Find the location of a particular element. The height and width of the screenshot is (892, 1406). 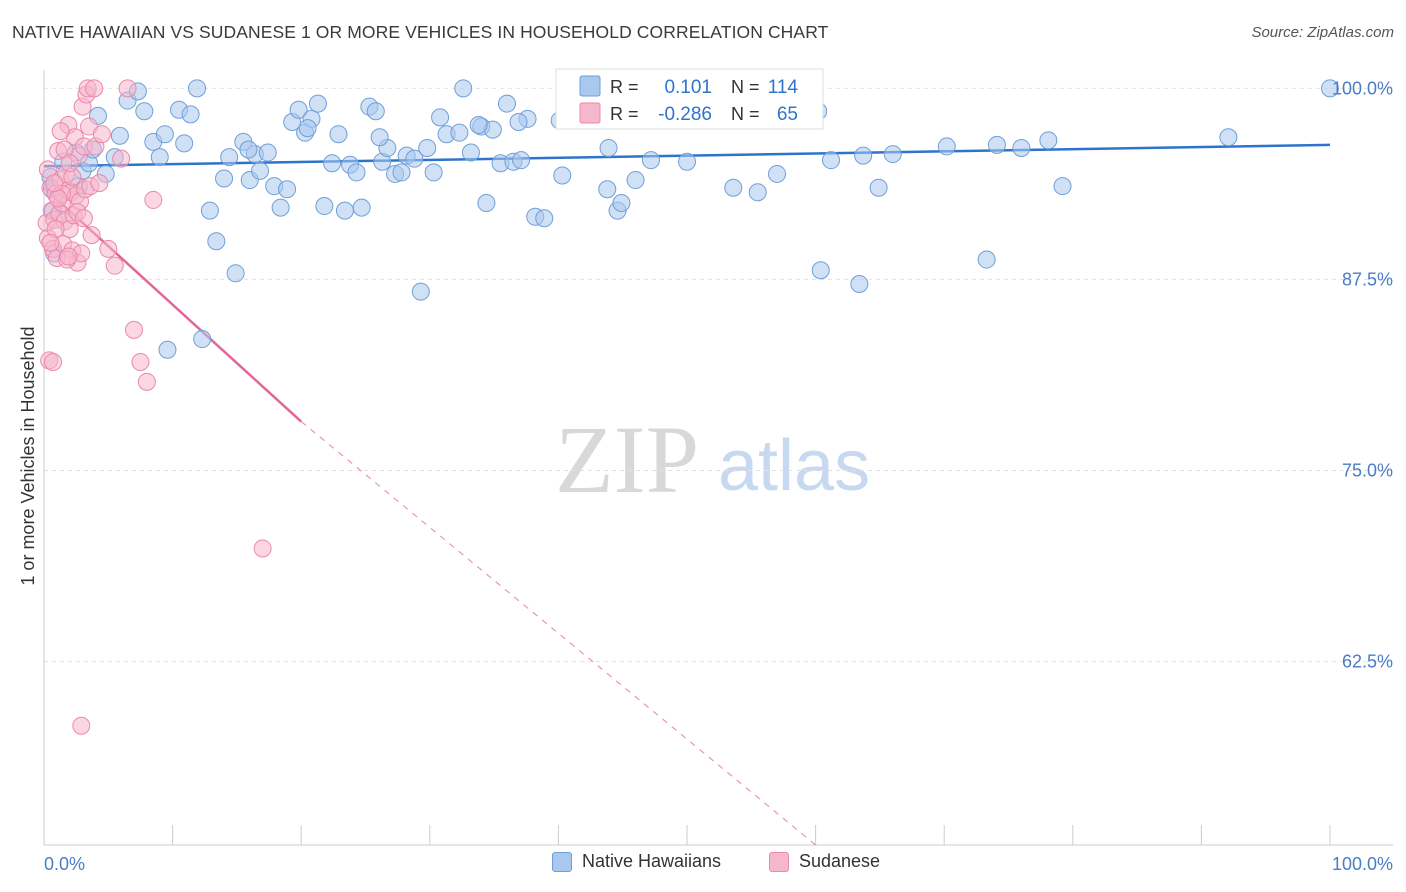

watermark-atlas: atlas is located at coordinates (794, 466).